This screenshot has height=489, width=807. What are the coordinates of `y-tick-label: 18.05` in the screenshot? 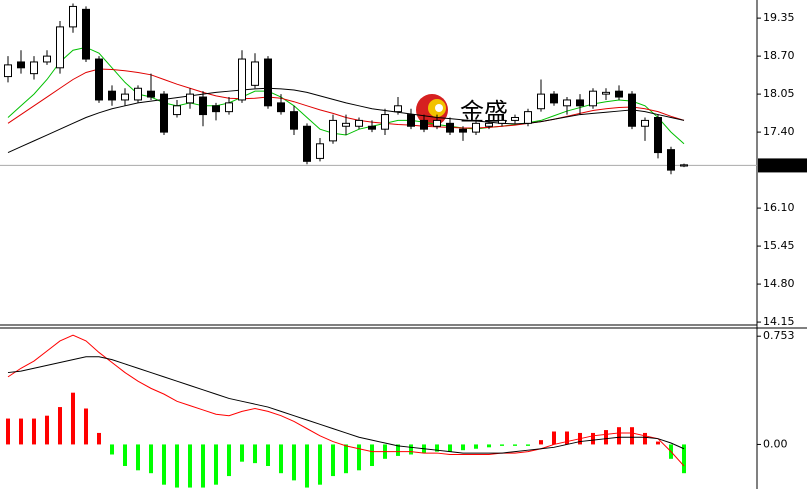 It's located at (779, 93).